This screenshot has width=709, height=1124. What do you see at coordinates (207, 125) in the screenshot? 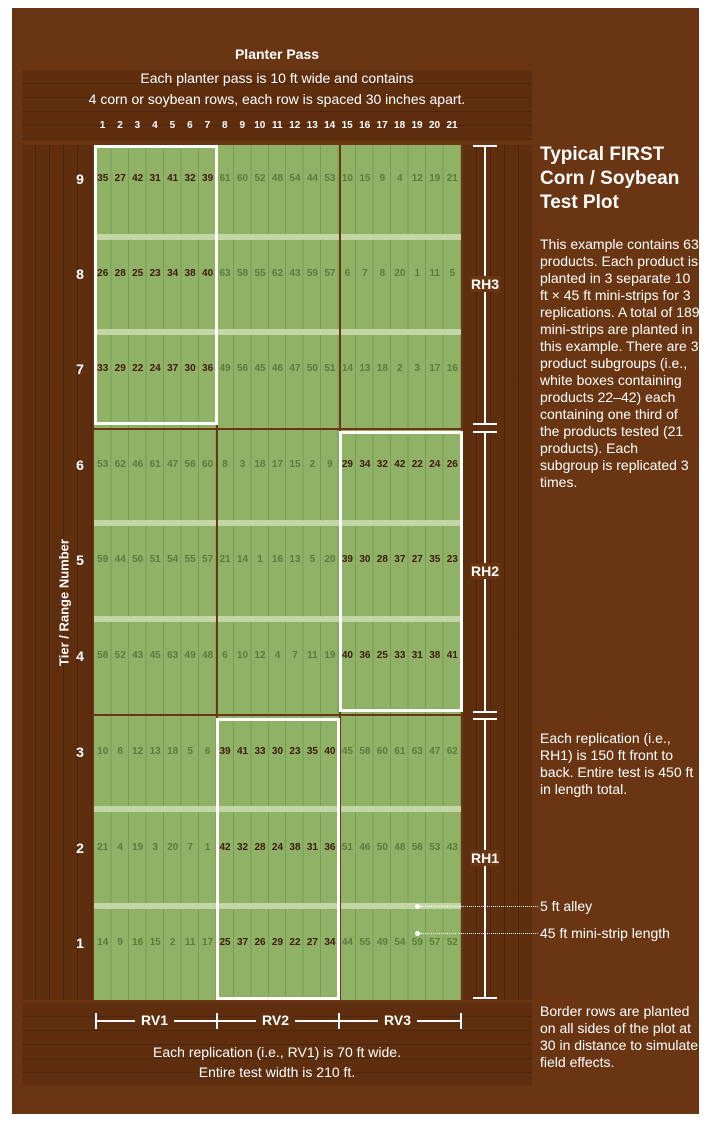
I see `column-number: 7` at bounding box center [207, 125].